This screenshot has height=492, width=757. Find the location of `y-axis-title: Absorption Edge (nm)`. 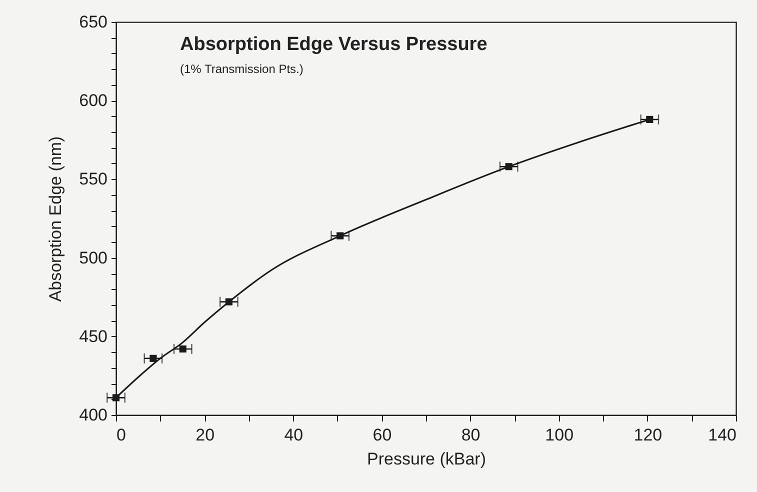

y-axis-title: Absorption Edge (nm) is located at coordinates (56, 219).